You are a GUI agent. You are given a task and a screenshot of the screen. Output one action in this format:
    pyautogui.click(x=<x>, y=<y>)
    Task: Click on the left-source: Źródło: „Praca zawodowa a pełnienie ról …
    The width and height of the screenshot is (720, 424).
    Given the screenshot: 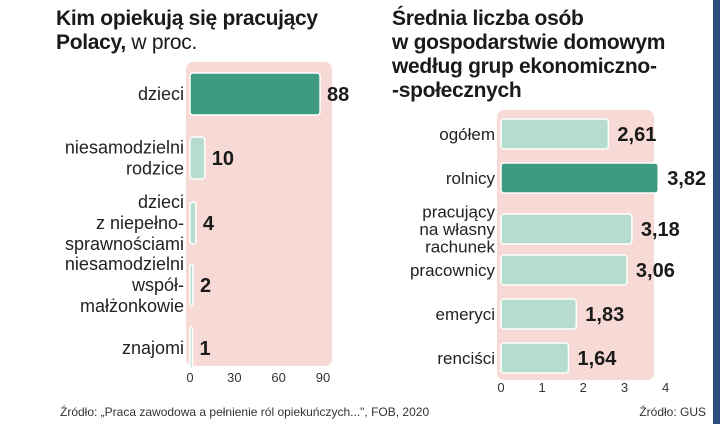 What is the action you would take?
    pyautogui.click(x=245, y=412)
    